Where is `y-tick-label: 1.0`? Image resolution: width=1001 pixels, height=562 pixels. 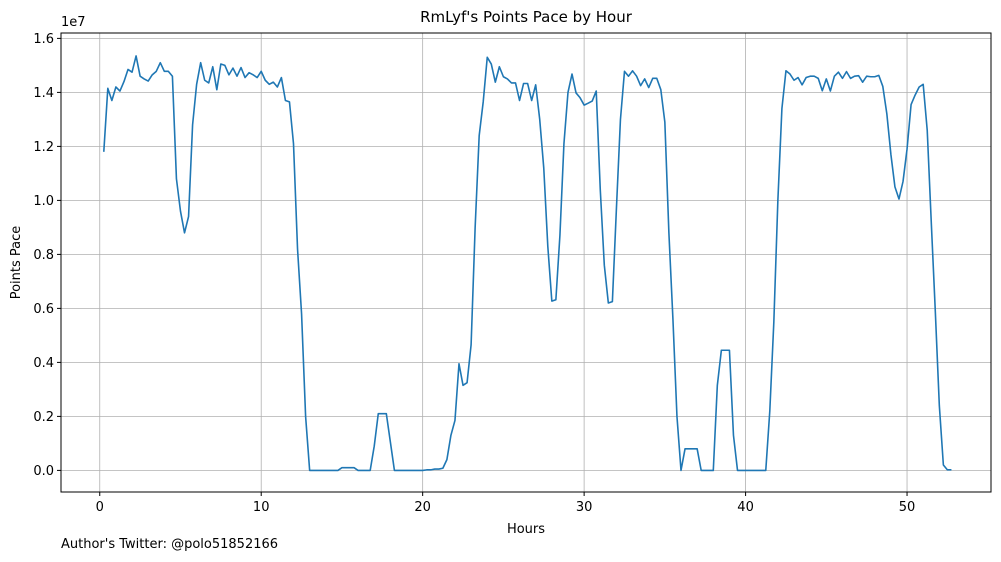
y-tick-label: 1.0 is located at coordinates (43, 201).